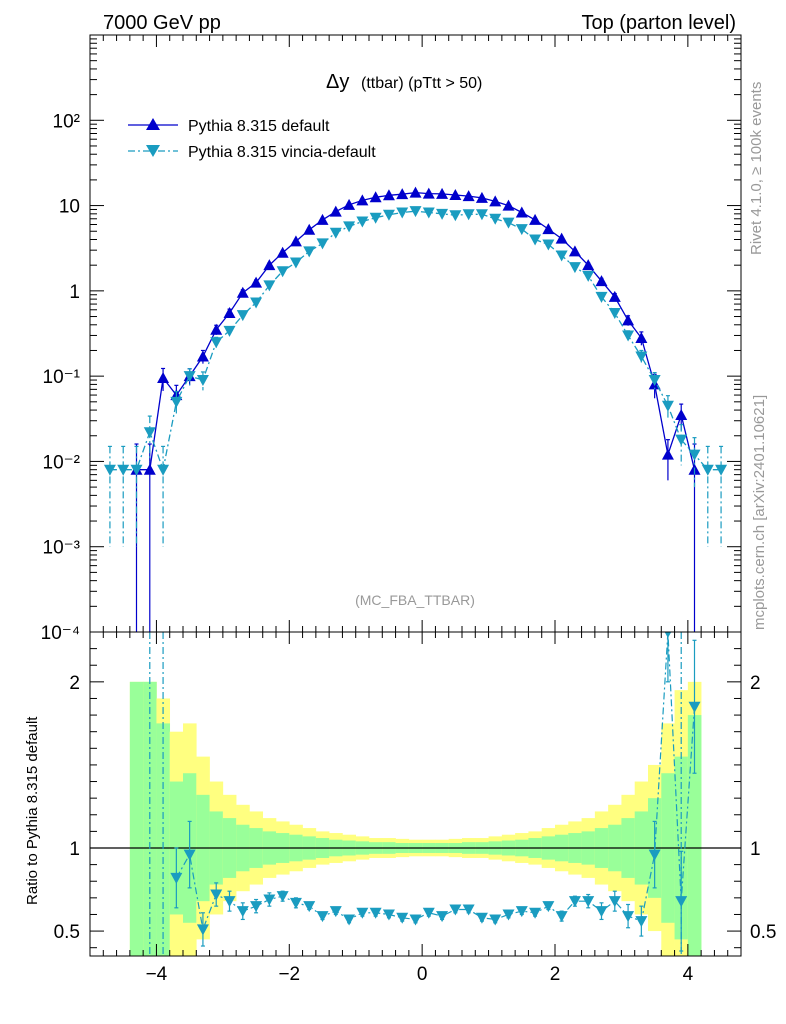  What do you see at coordinates (694, 835) in the screenshot?
I see `green-band` at bounding box center [694, 835].